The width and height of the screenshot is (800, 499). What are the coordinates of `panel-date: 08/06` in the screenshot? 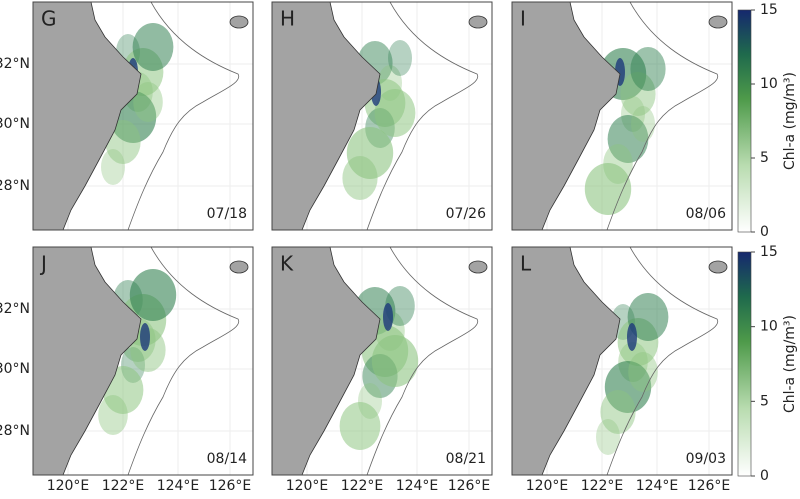 It's located at (706, 214).